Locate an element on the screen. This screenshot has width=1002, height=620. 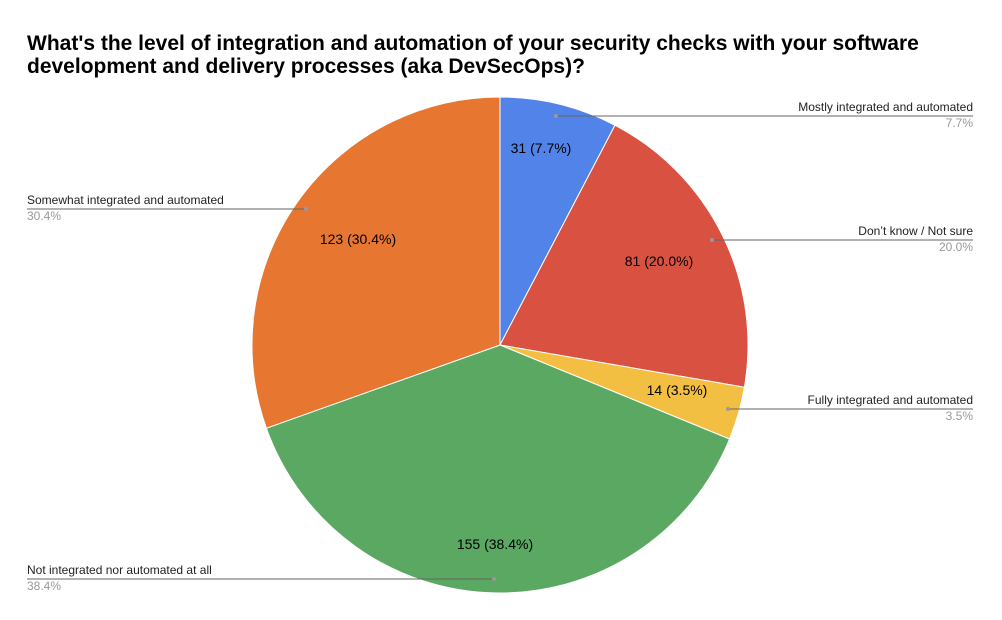
legend-label: Mostly integrated and automated is located at coordinates (885, 107).